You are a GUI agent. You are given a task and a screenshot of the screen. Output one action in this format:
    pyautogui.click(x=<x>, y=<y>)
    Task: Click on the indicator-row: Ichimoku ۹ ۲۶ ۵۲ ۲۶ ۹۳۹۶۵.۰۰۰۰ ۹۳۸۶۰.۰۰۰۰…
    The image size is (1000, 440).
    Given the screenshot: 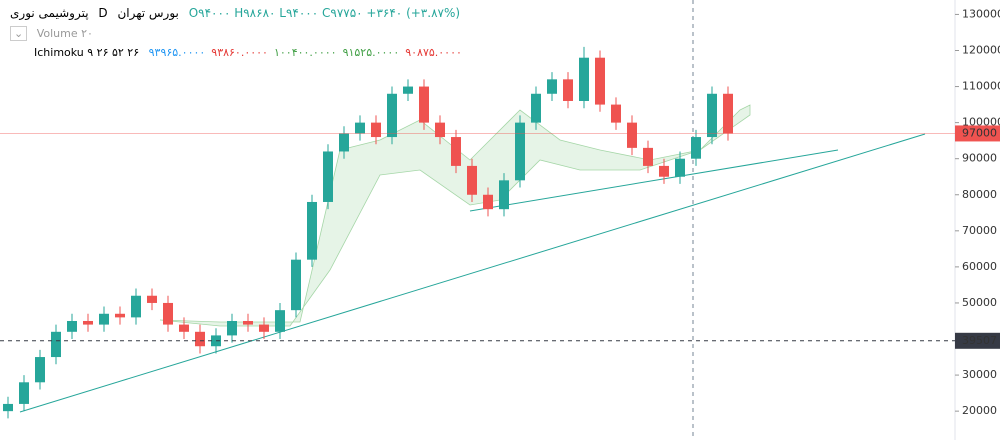 What is the action you would take?
    pyautogui.click(x=251, y=52)
    